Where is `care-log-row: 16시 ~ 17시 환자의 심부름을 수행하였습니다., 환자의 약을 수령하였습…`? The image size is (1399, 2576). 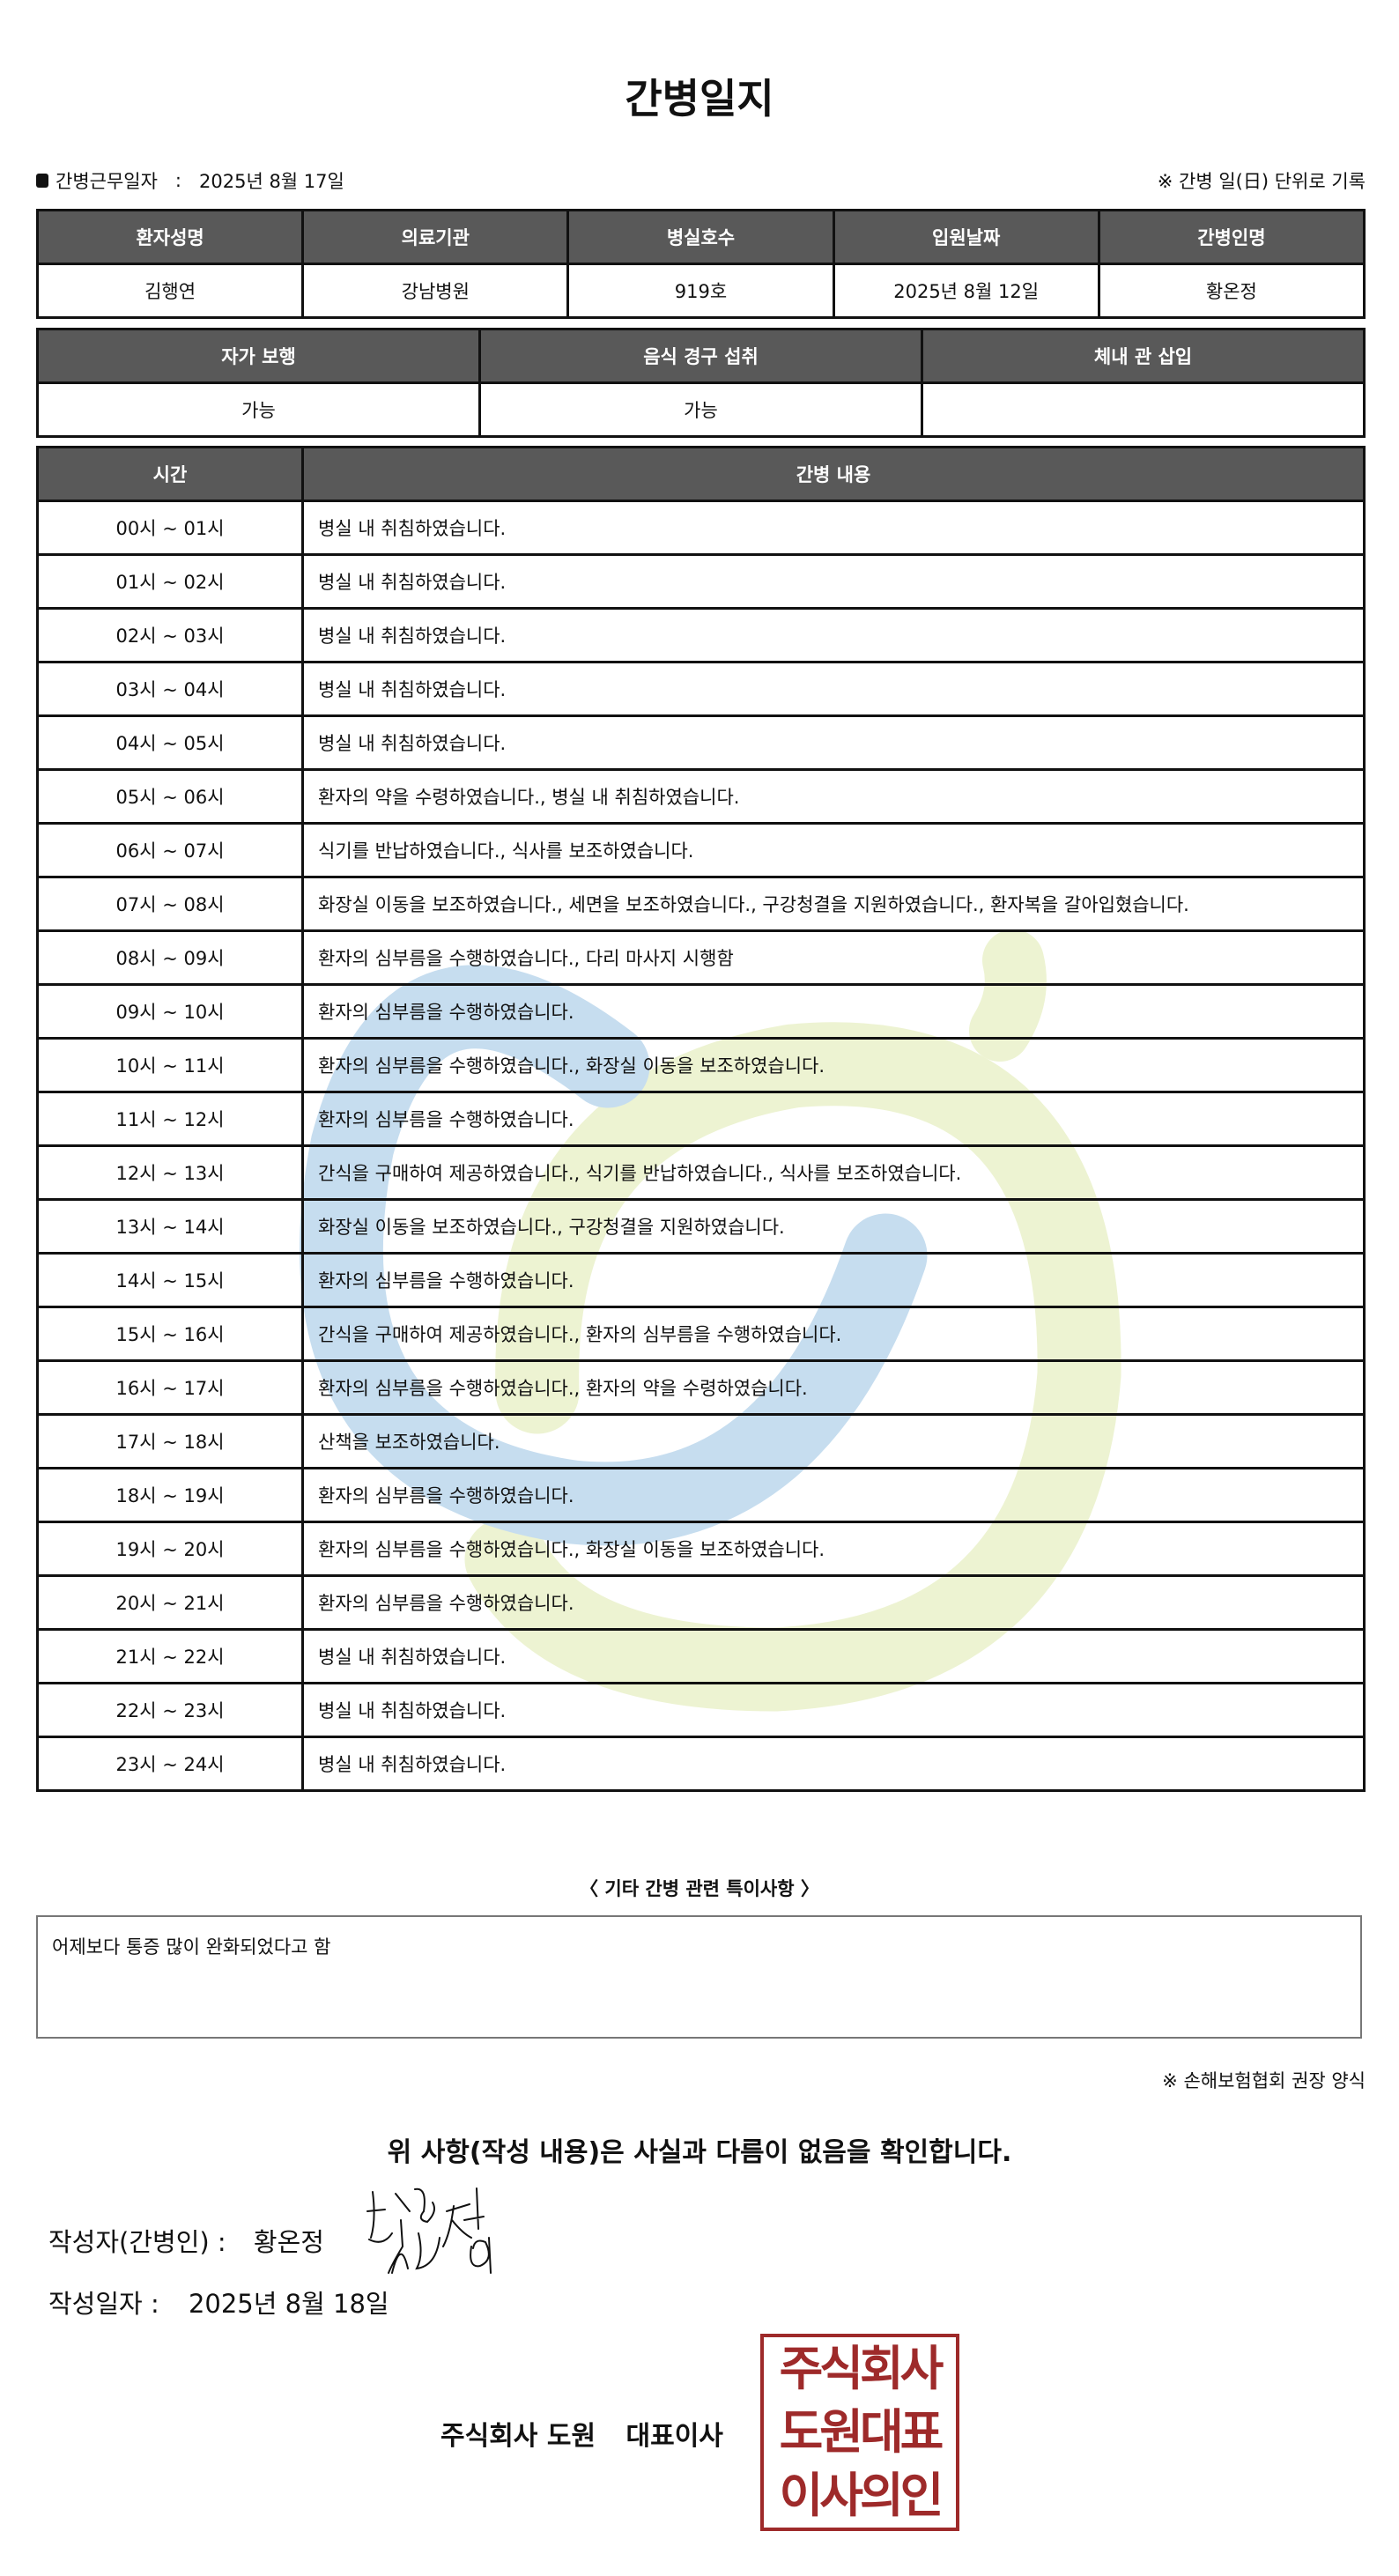
care-log-row: 16시 ~ 17시 환자의 심부름을 수행하였습니다., 환자의 약을 수령하였습… is located at coordinates (701, 1388).